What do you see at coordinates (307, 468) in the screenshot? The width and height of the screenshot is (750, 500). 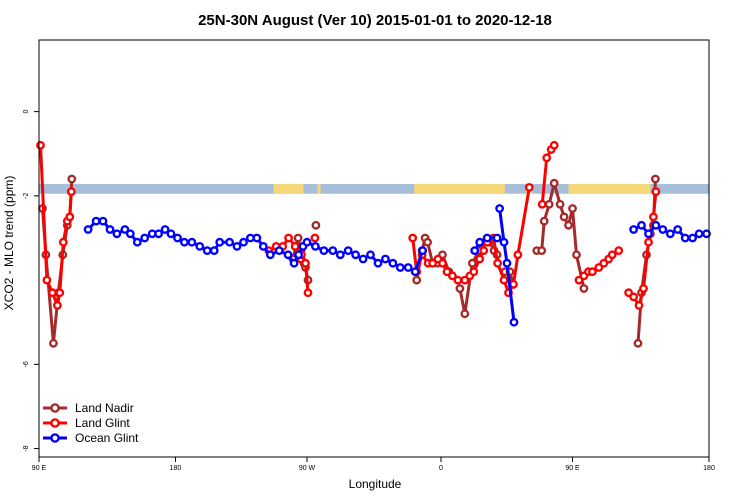 I see `x-tick-label: 90 W` at bounding box center [307, 468].